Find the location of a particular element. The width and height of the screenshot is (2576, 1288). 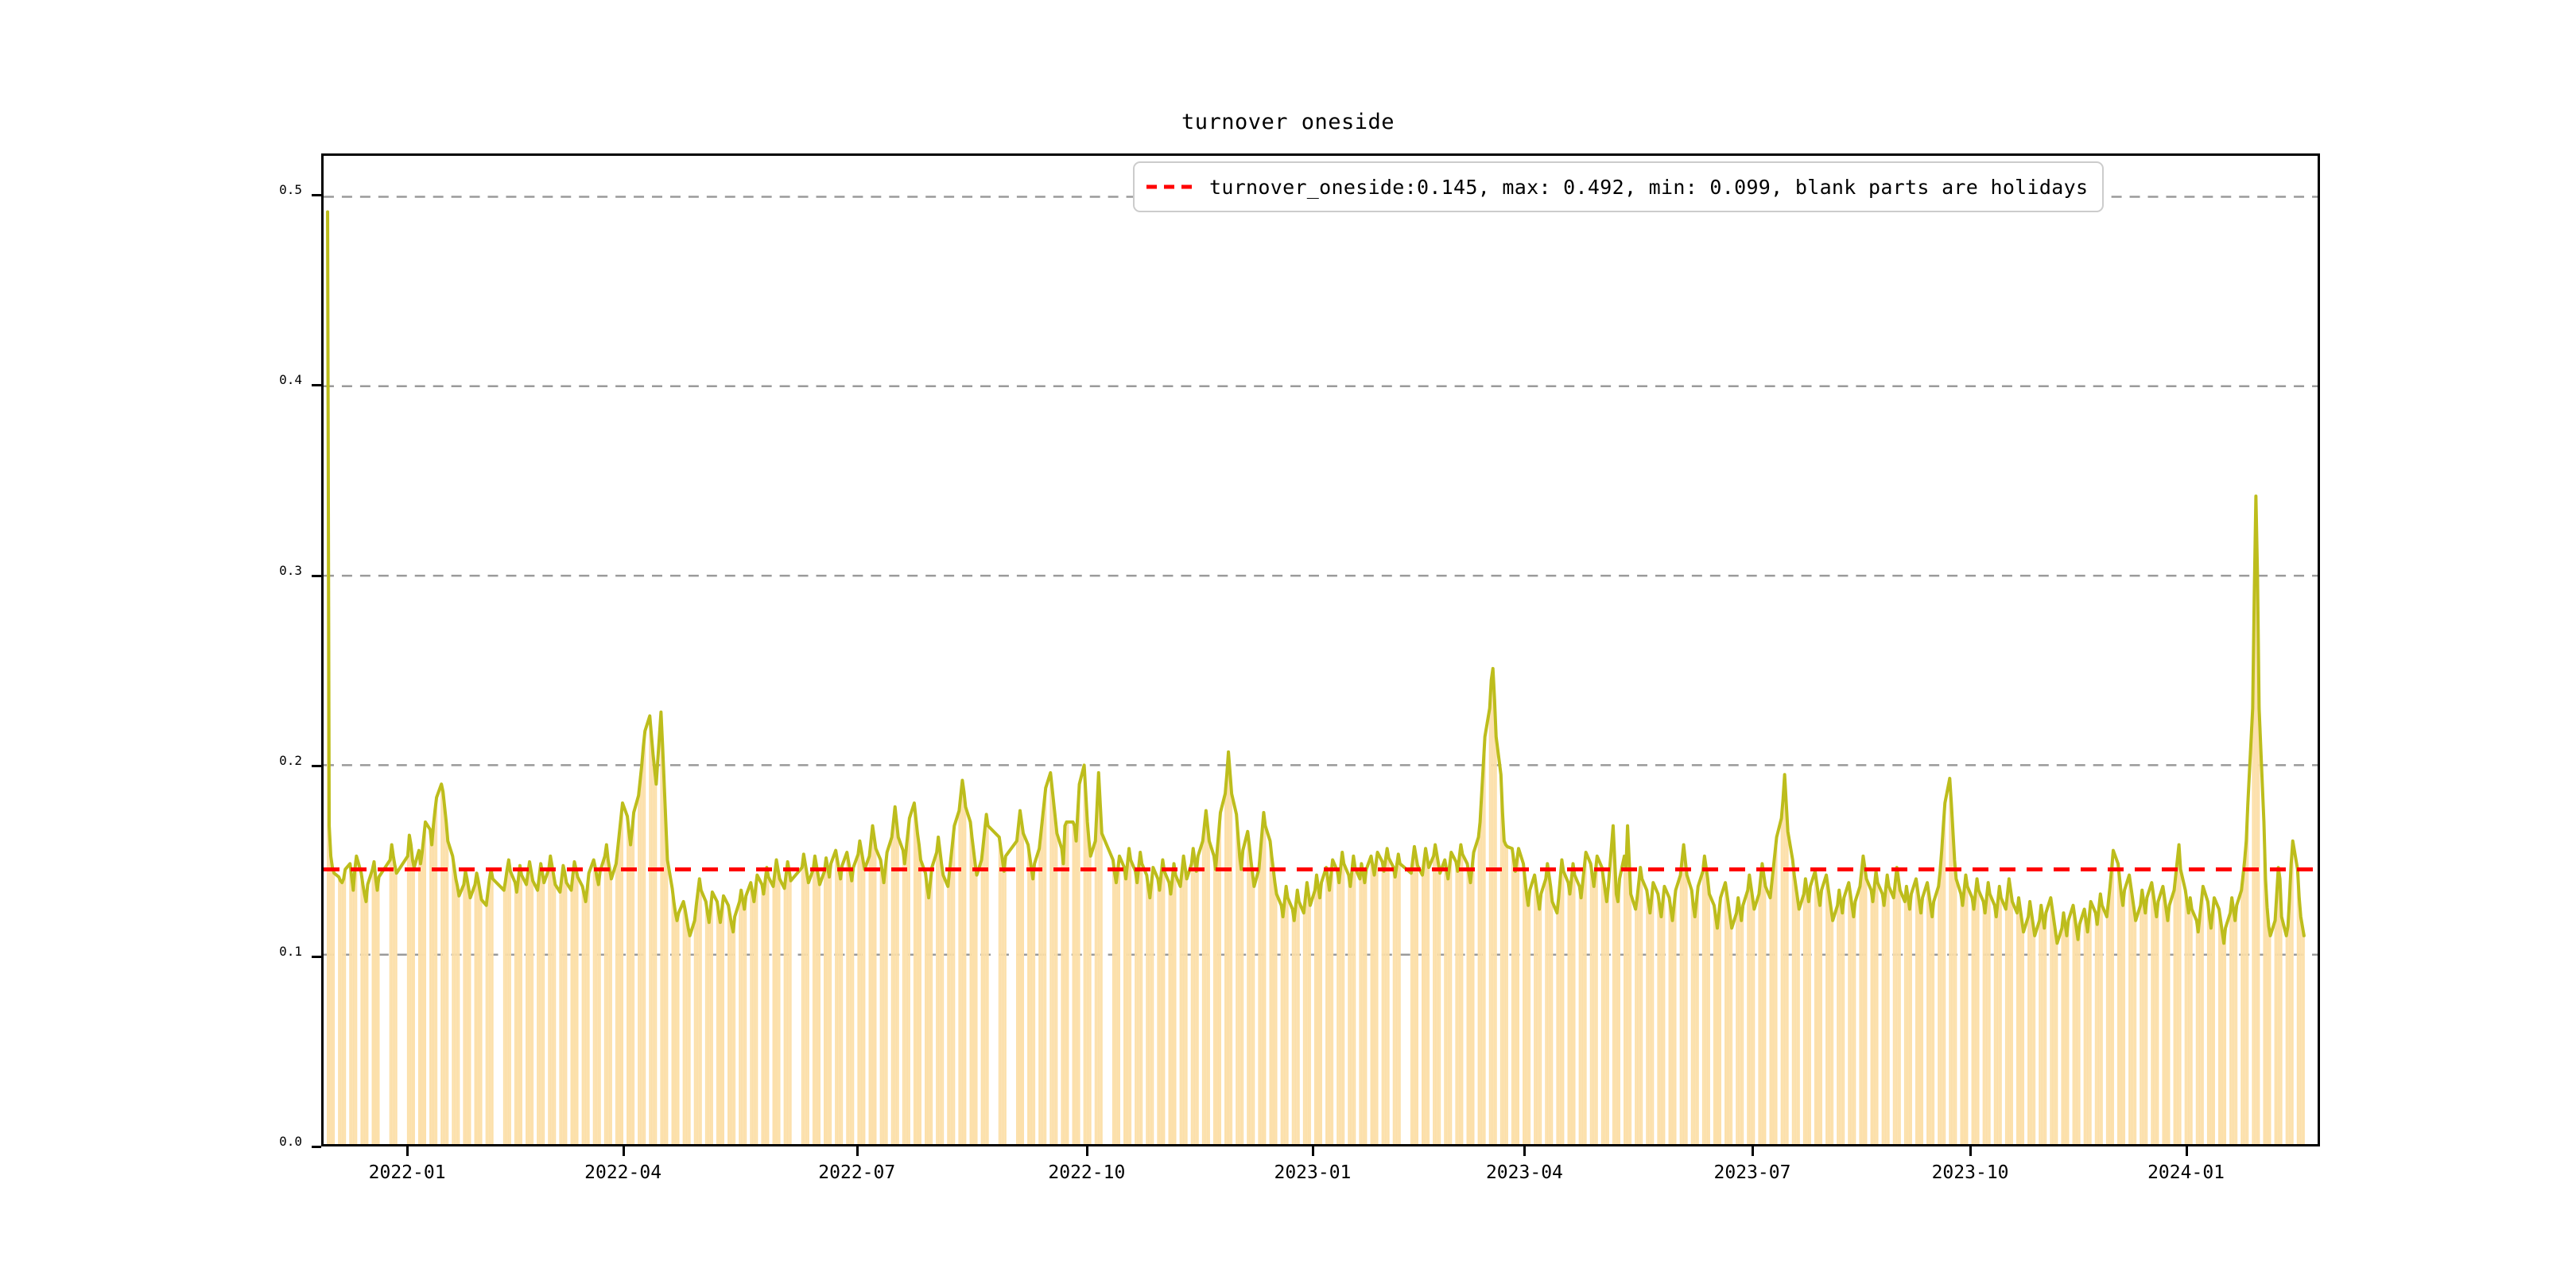

x-axis-tick-label: 2022-01 is located at coordinates (407, 1172).